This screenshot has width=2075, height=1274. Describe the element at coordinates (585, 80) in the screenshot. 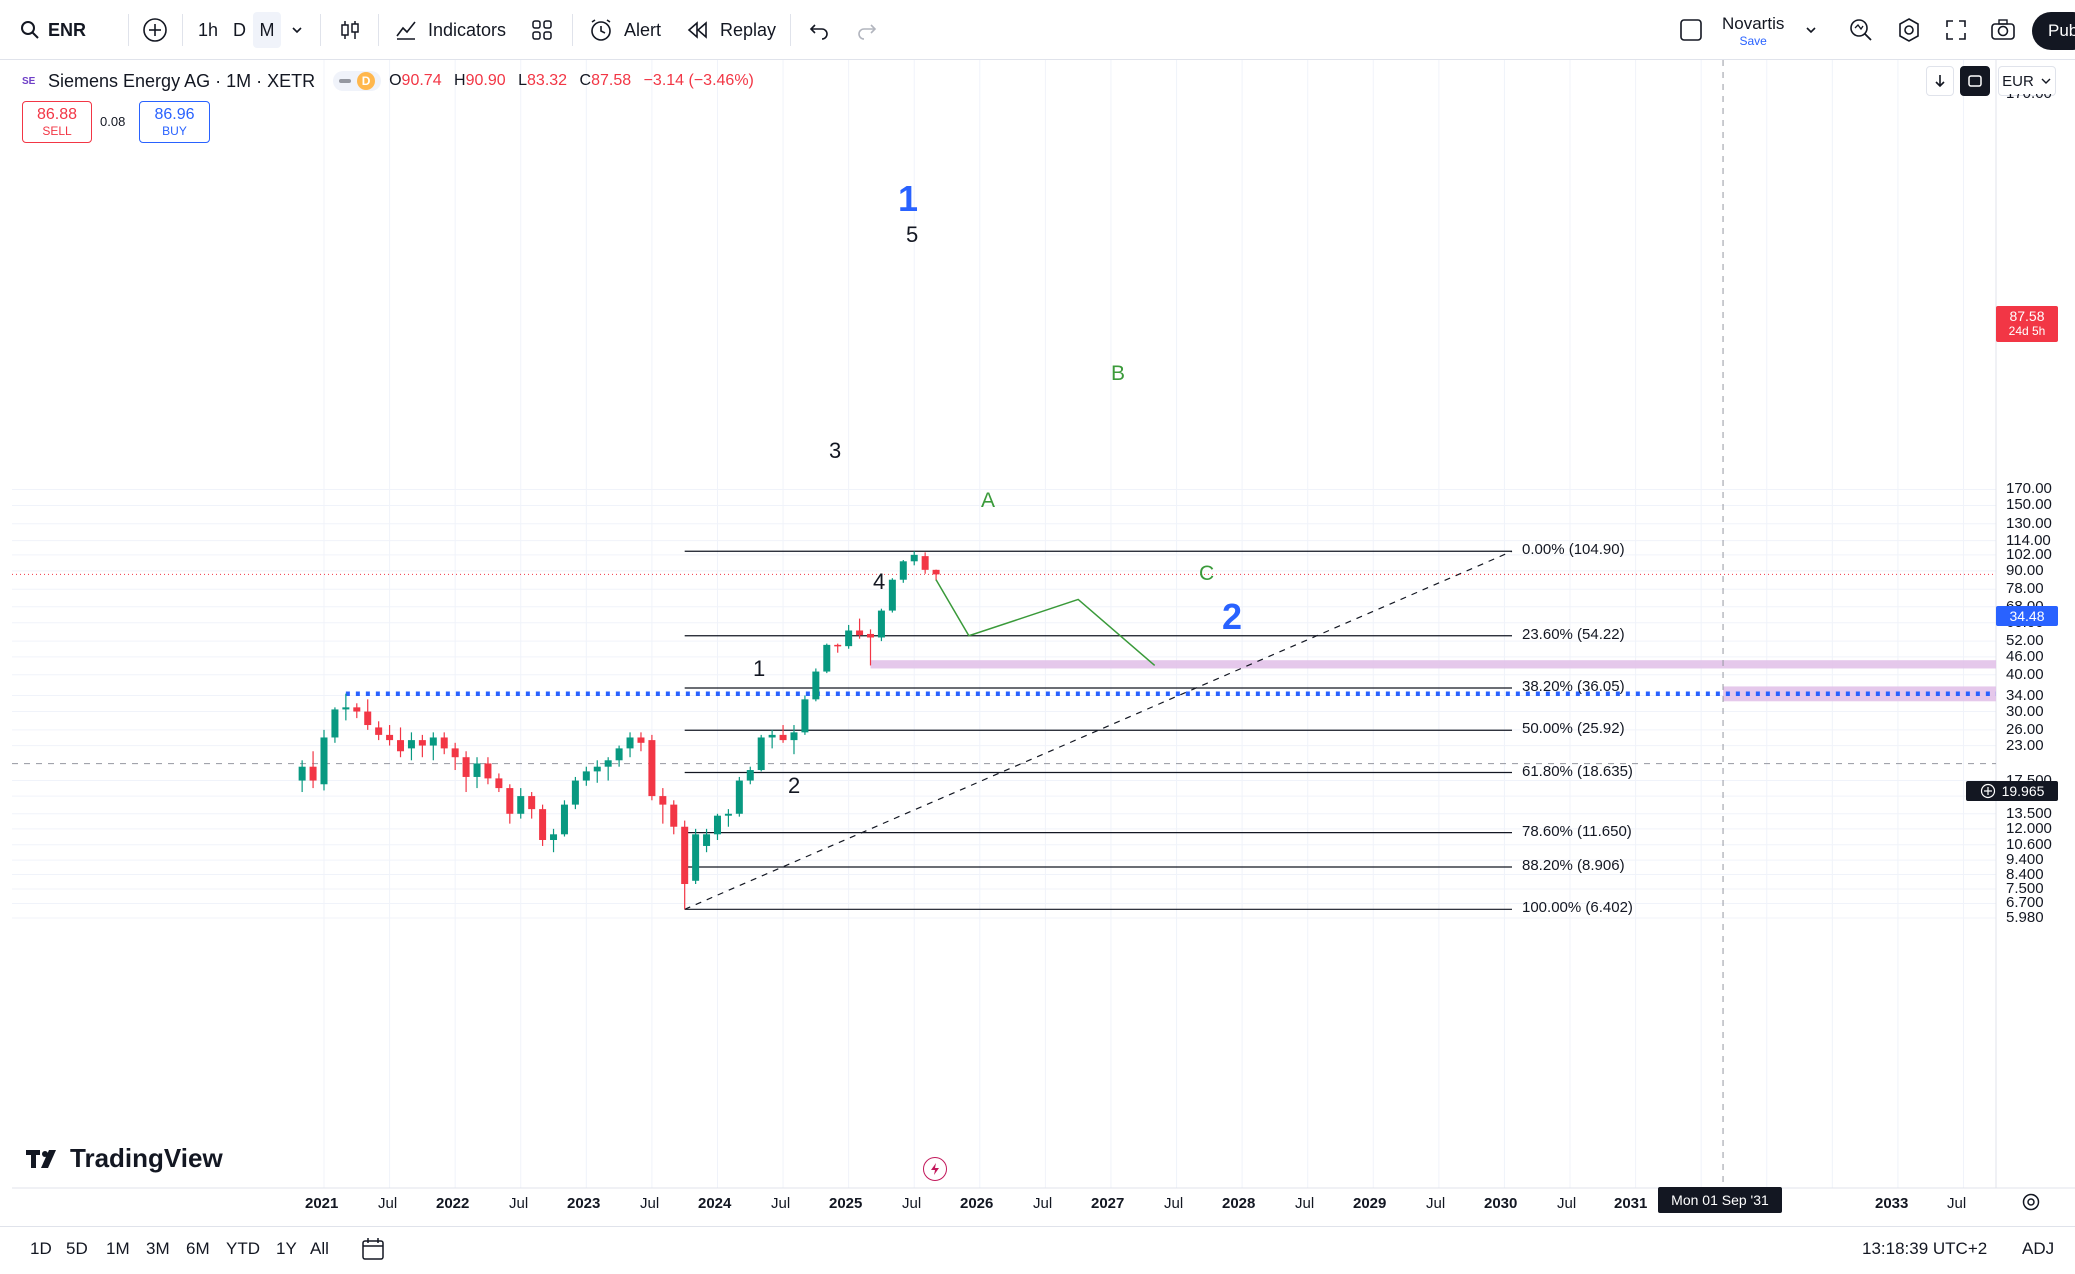

I see `close-label: C` at that location.